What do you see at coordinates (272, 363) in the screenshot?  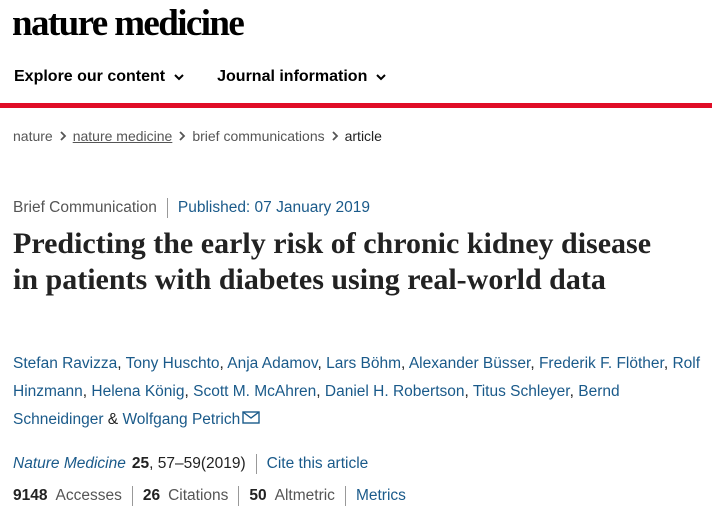 I see `author-name: Anja Adamov` at bounding box center [272, 363].